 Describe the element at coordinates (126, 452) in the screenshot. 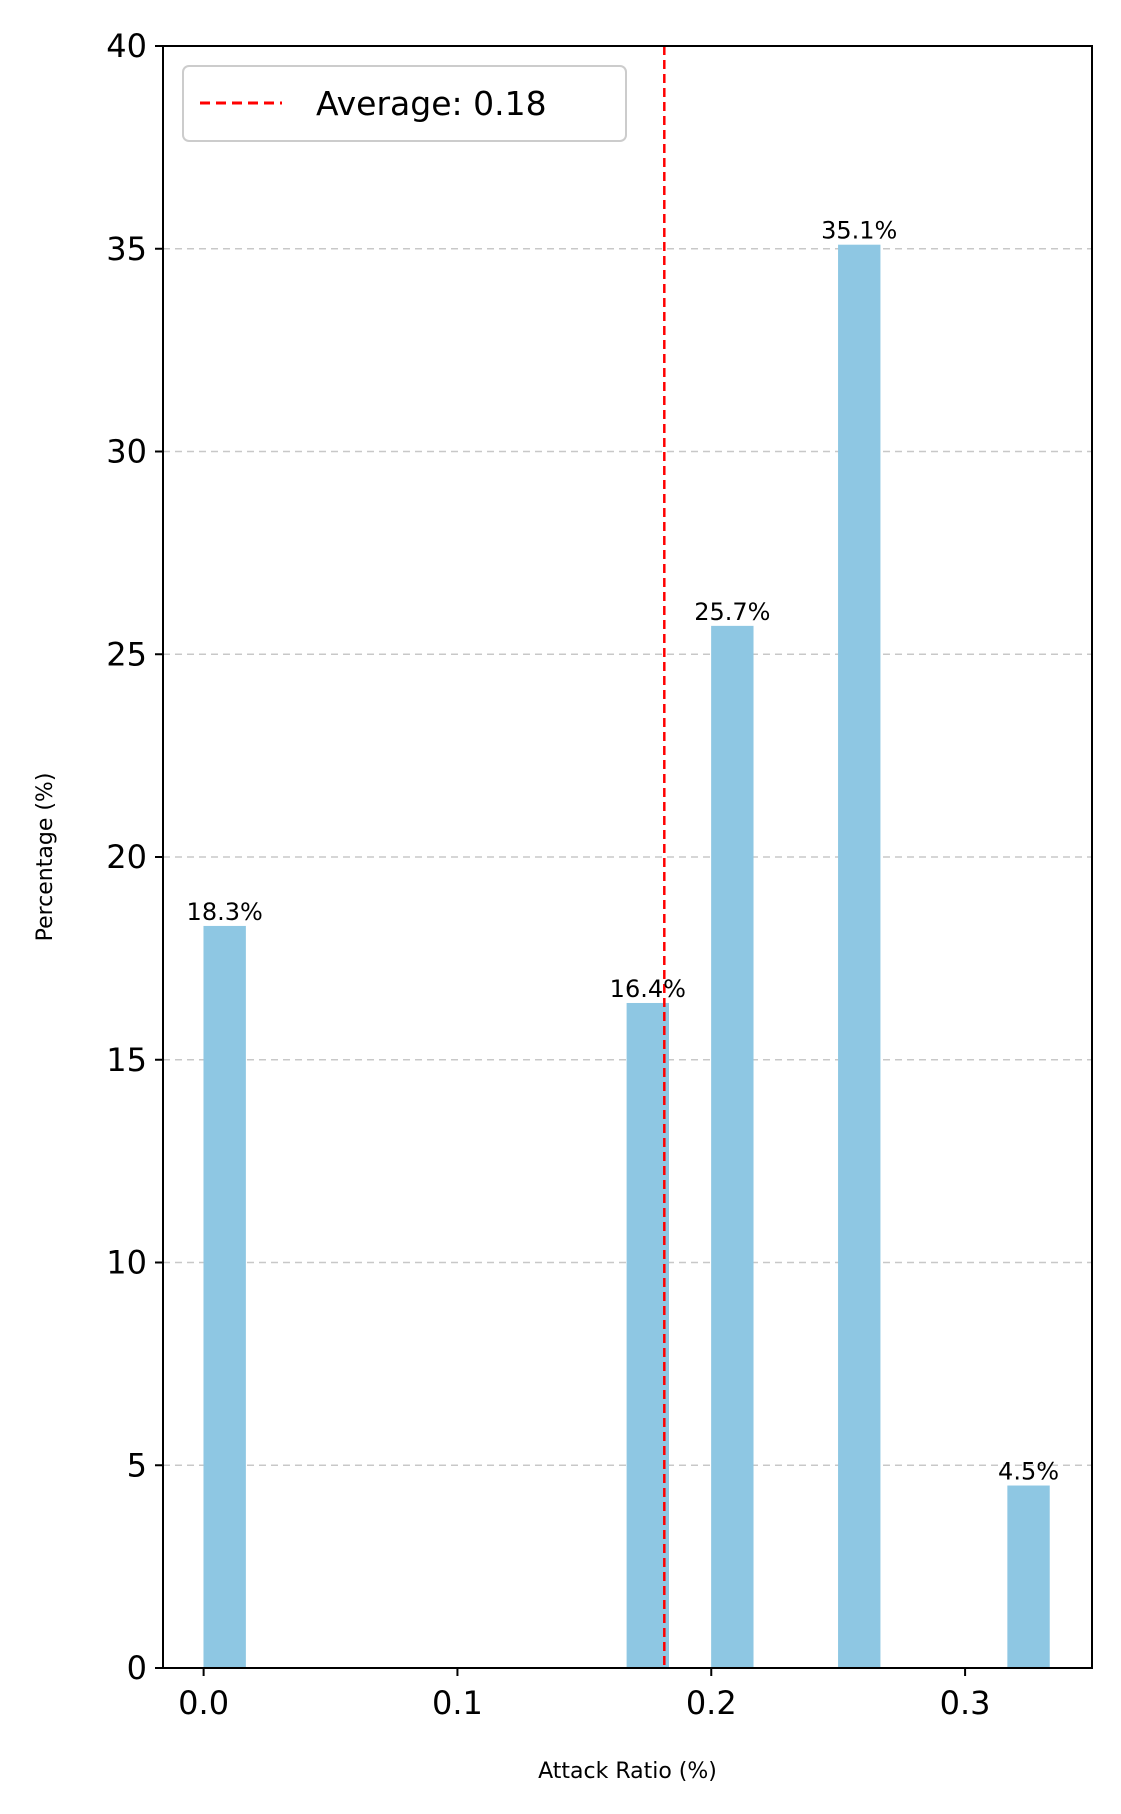

I see `y-tick-label: 30` at that location.